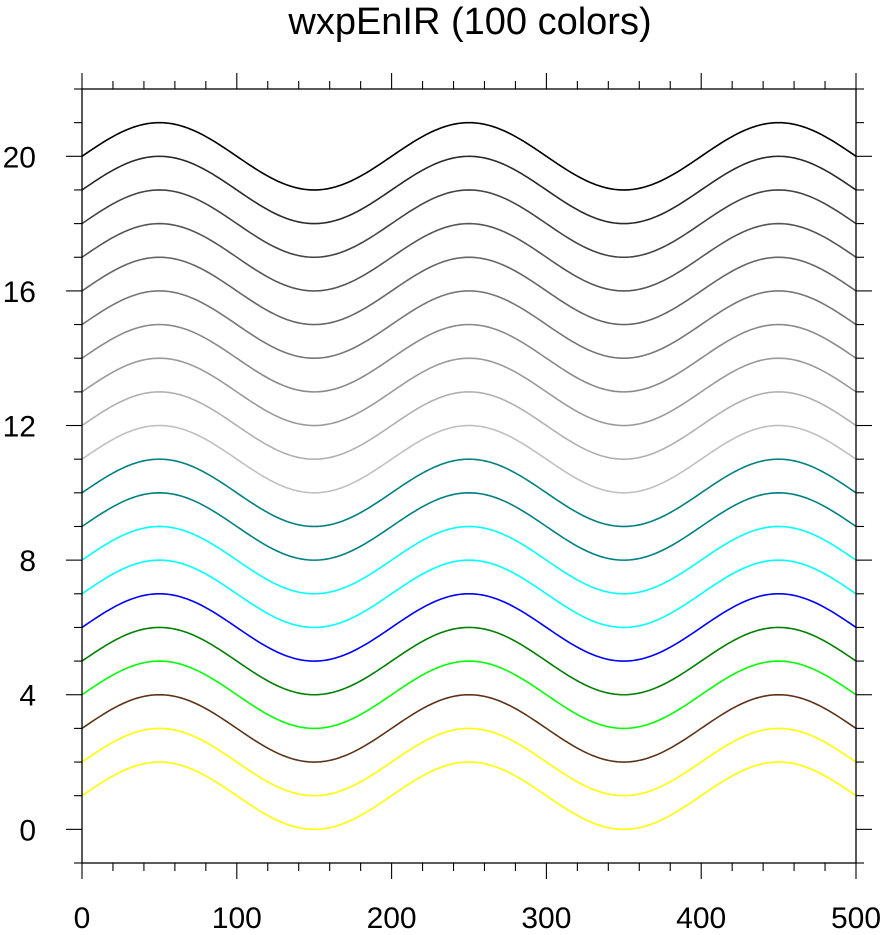 The image size is (886, 935). I want to click on y-tick-label: 8, so click(27, 561).